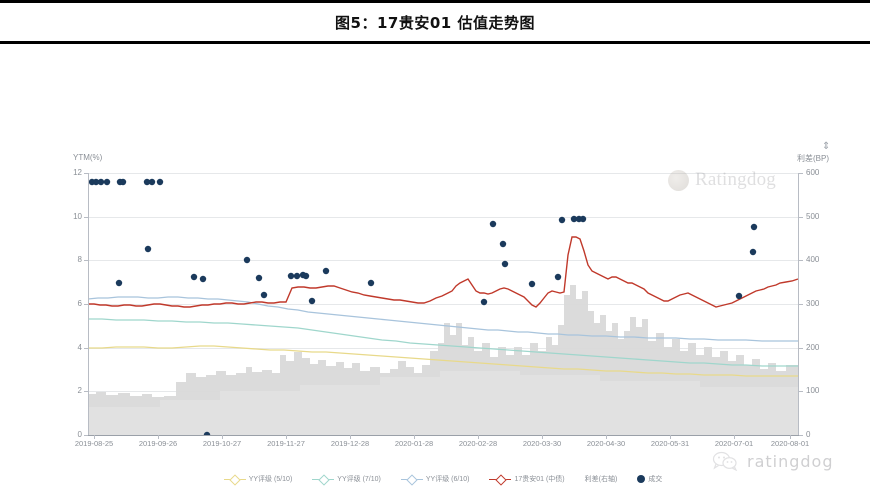  I want to click on y2-tick-label: 300, so click(813, 303).